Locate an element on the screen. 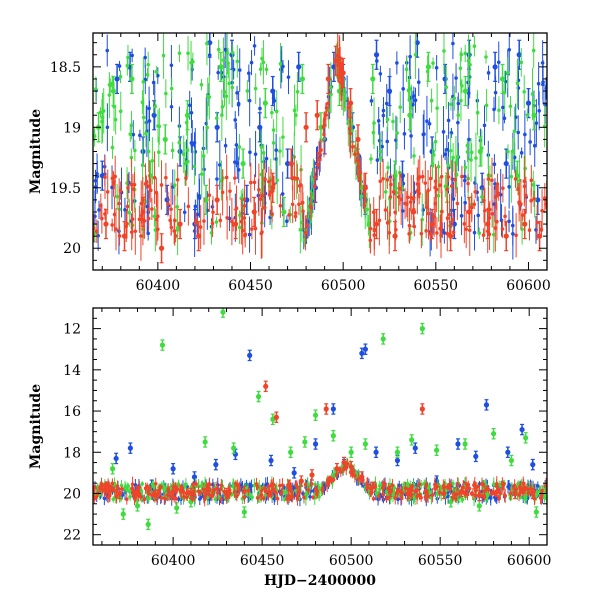 The image size is (600, 600). y-tick-label: 20 is located at coordinates (72, 249).